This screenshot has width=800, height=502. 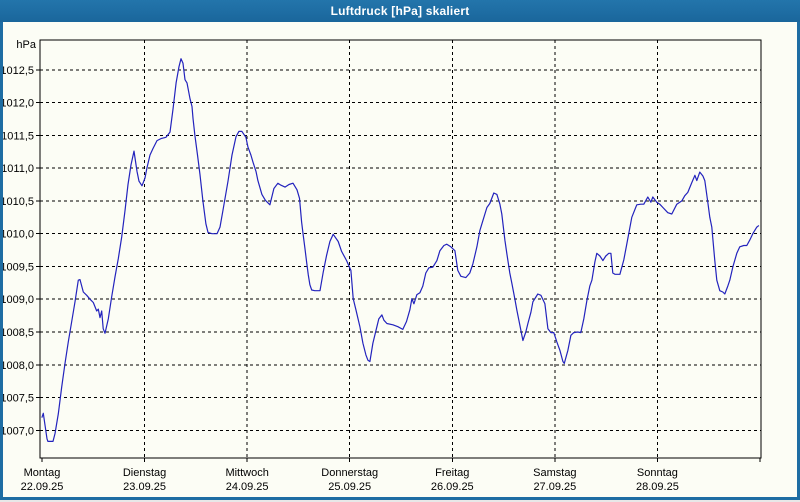 I want to click on y-axis-tick-label: 1010,5, so click(x=18, y=202).